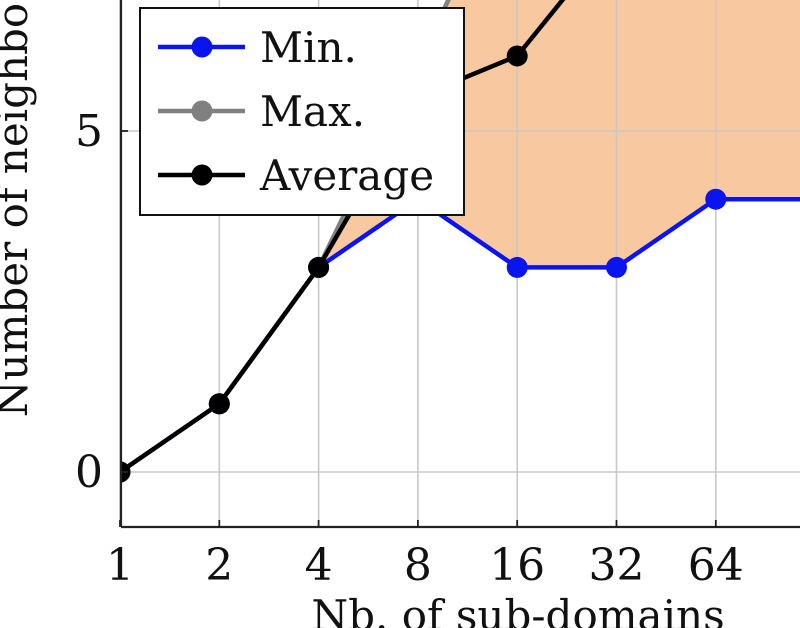  What do you see at coordinates (89, 472) in the screenshot?
I see `y-tick-label: 0` at bounding box center [89, 472].